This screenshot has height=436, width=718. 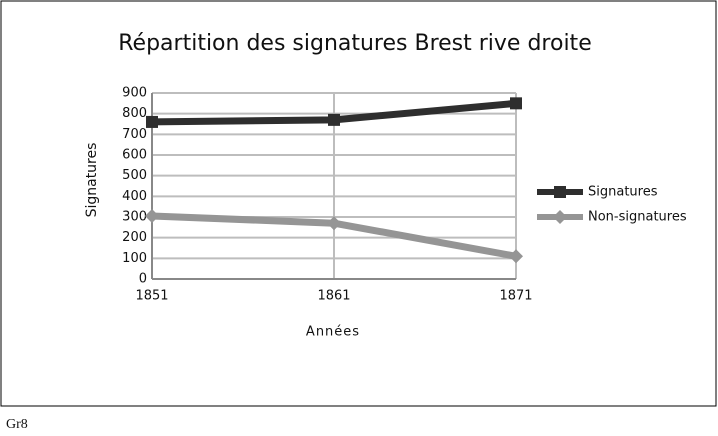 What do you see at coordinates (134, 217) in the screenshot?
I see `y-tick-label: 300` at bounding box center [134, 217].